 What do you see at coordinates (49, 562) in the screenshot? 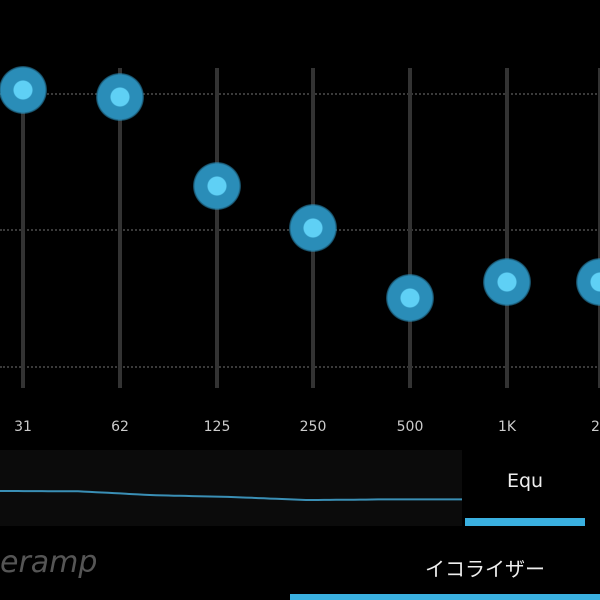
I see `brand-logo-text: eramp` at bounding box center [49, 562].